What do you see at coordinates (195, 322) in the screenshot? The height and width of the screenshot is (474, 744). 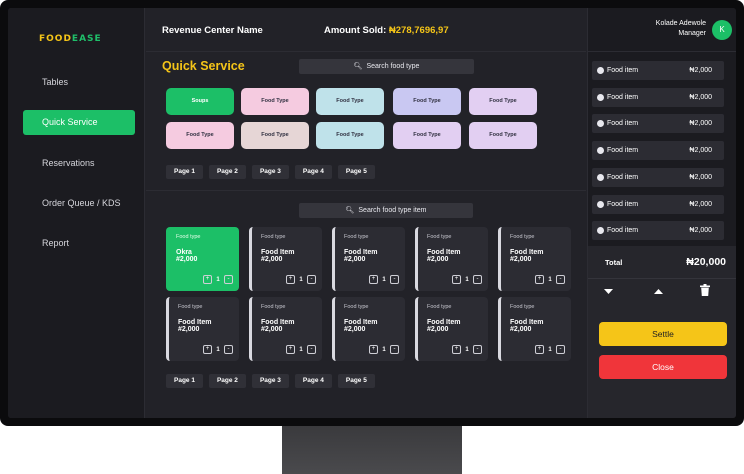 I see `card-name: Food Item` at bounding box center [195, 322].